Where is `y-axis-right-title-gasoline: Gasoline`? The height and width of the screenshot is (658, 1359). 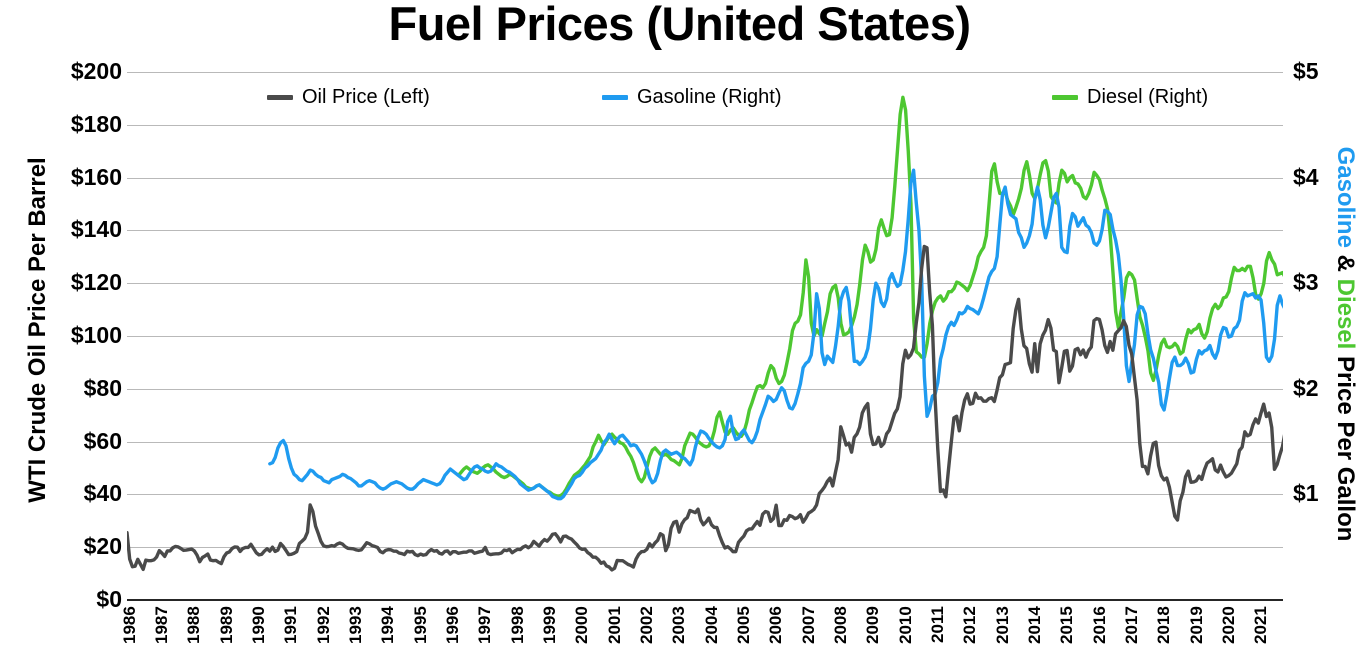 y-axis-right-title-gasoline: Gasoline is located at coordinates (1345, 197).